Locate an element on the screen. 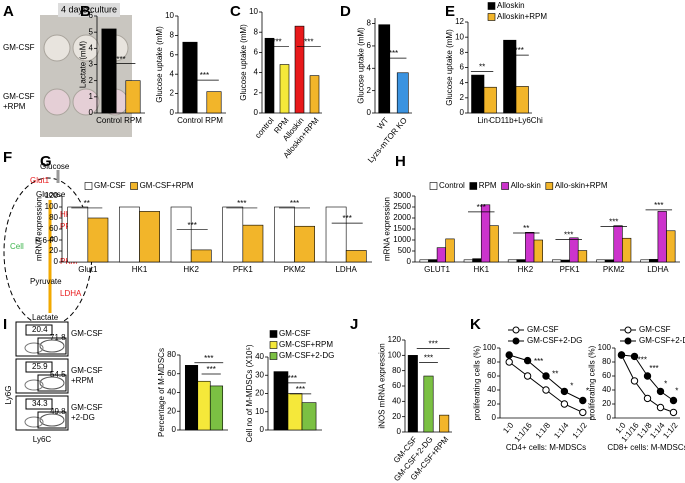  legend-label: Control is located at coordinates (452, 185).